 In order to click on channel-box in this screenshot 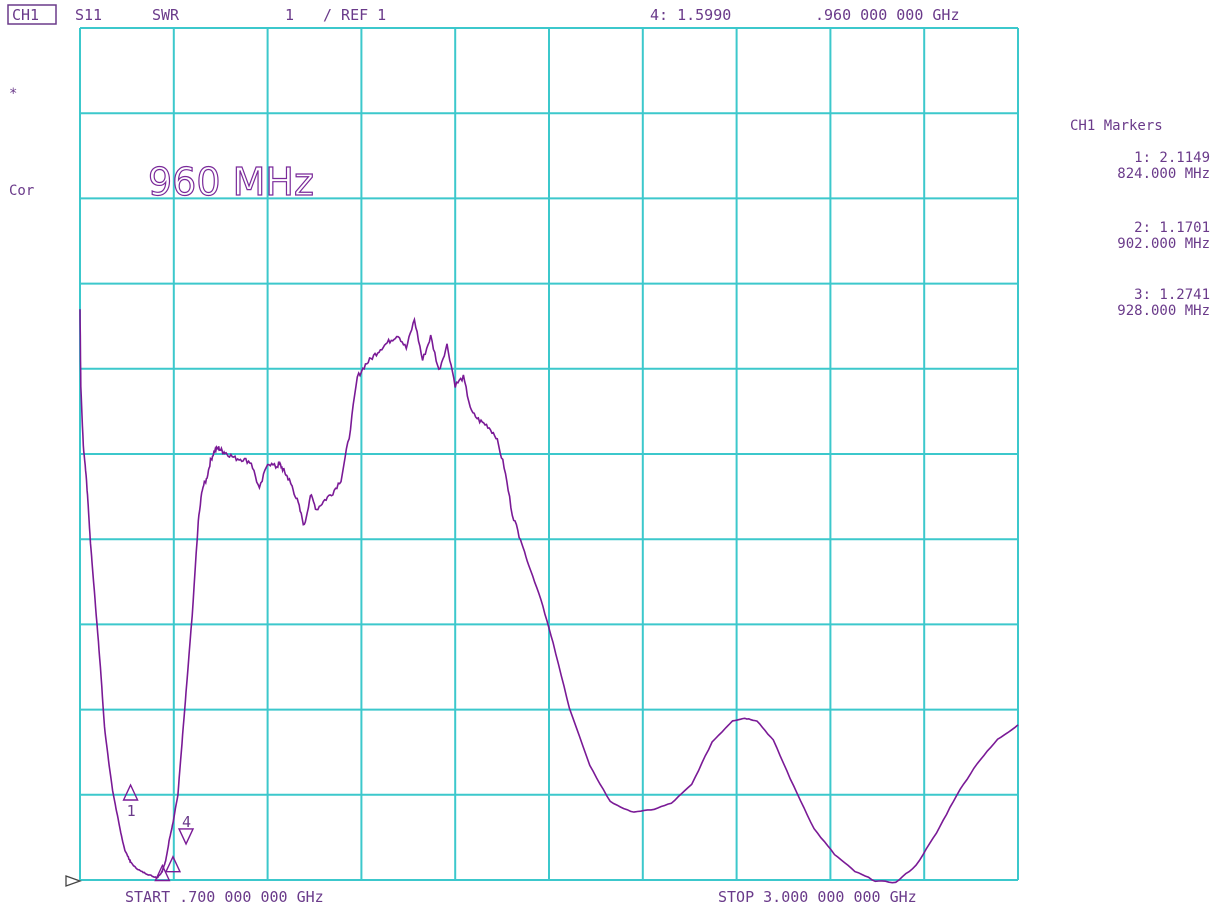, I will do `click(32, 14)`.